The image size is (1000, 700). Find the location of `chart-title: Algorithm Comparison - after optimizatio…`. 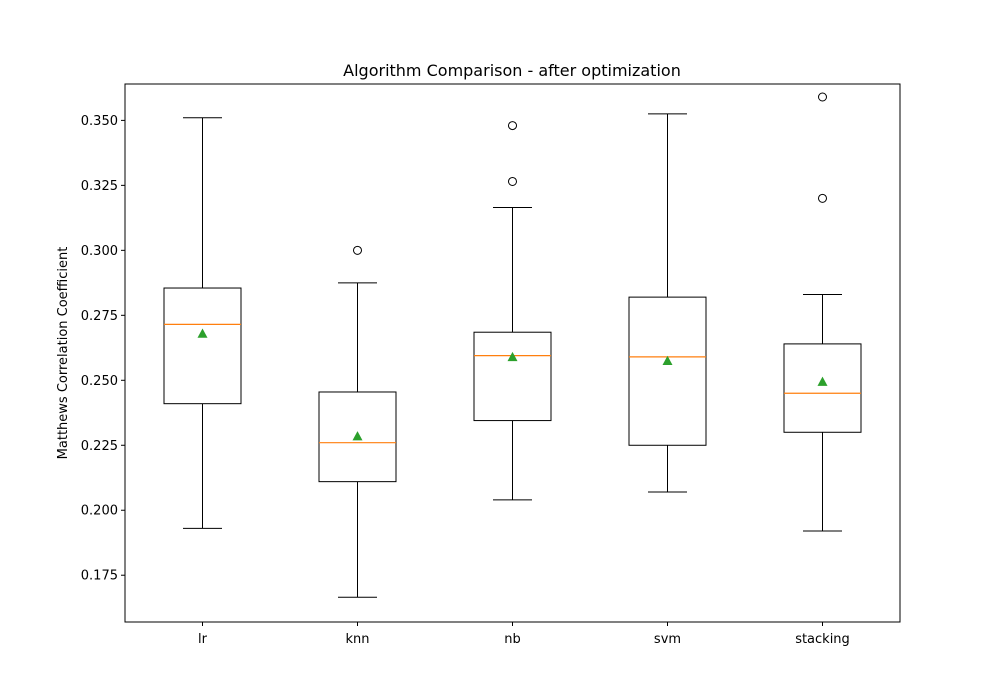

chart-title: Algorithm Comparison - after optimizatio… is located at coordinates (512, 70).